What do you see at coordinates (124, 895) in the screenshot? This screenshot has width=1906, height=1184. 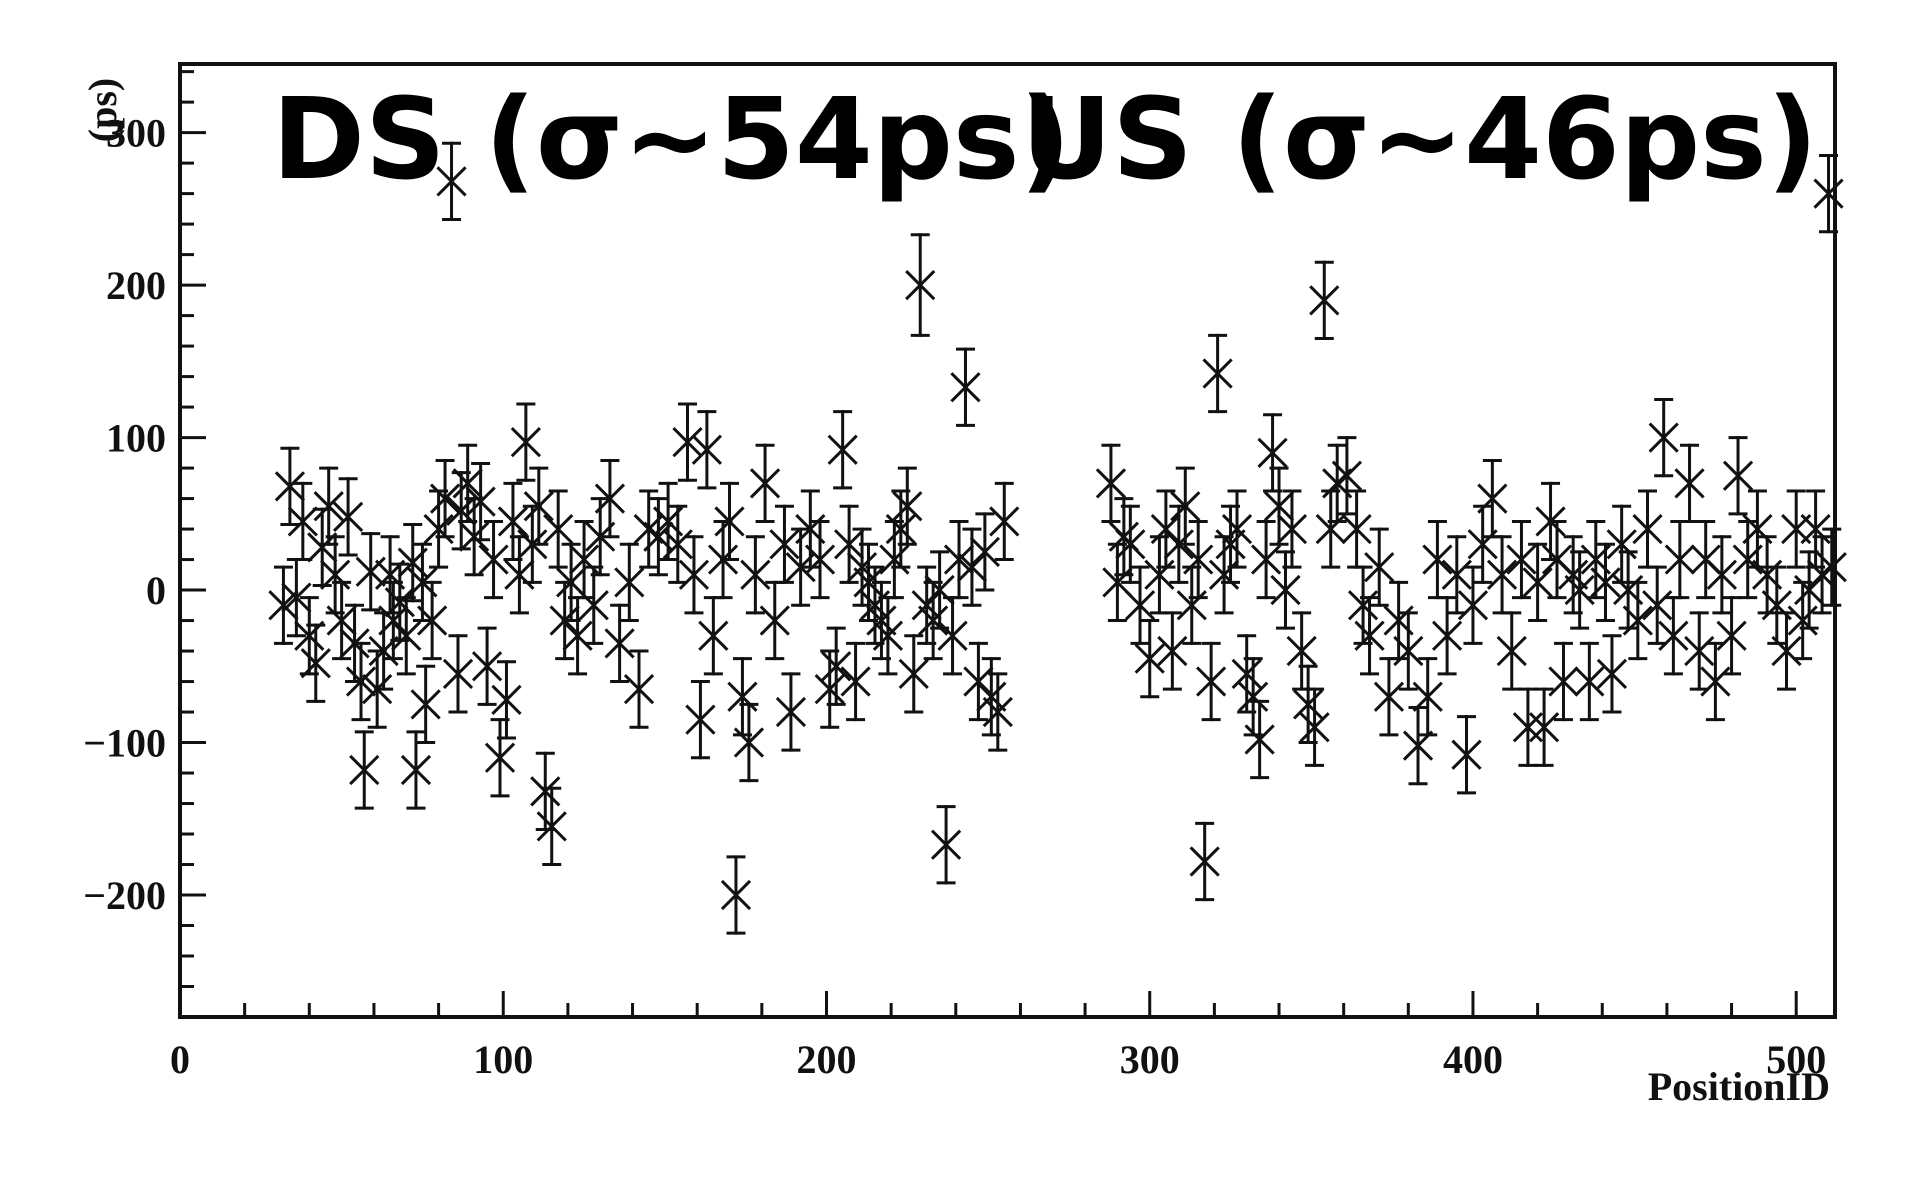 I see `y-tick-label: −200` at bounding box center [124, 895].